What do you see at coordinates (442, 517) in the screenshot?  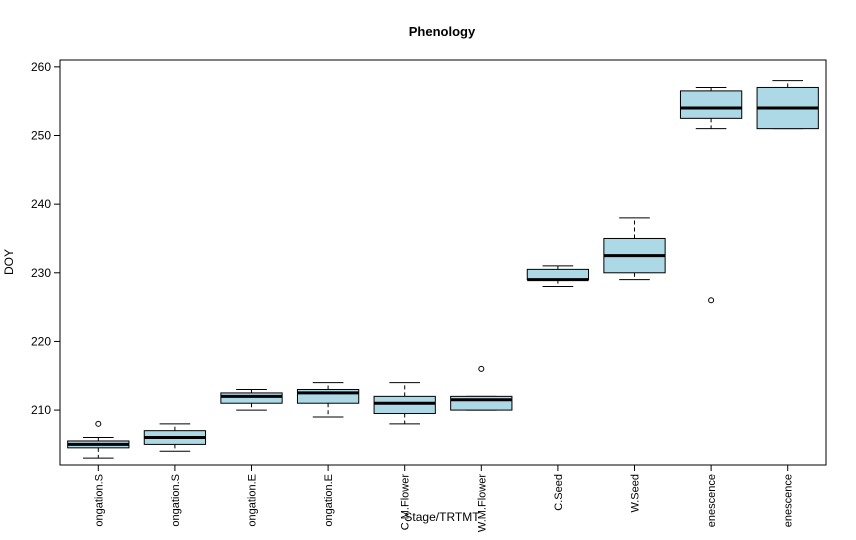 I see `x-axis-label: Stage/TRTMT` at bounding box center [442, 517].